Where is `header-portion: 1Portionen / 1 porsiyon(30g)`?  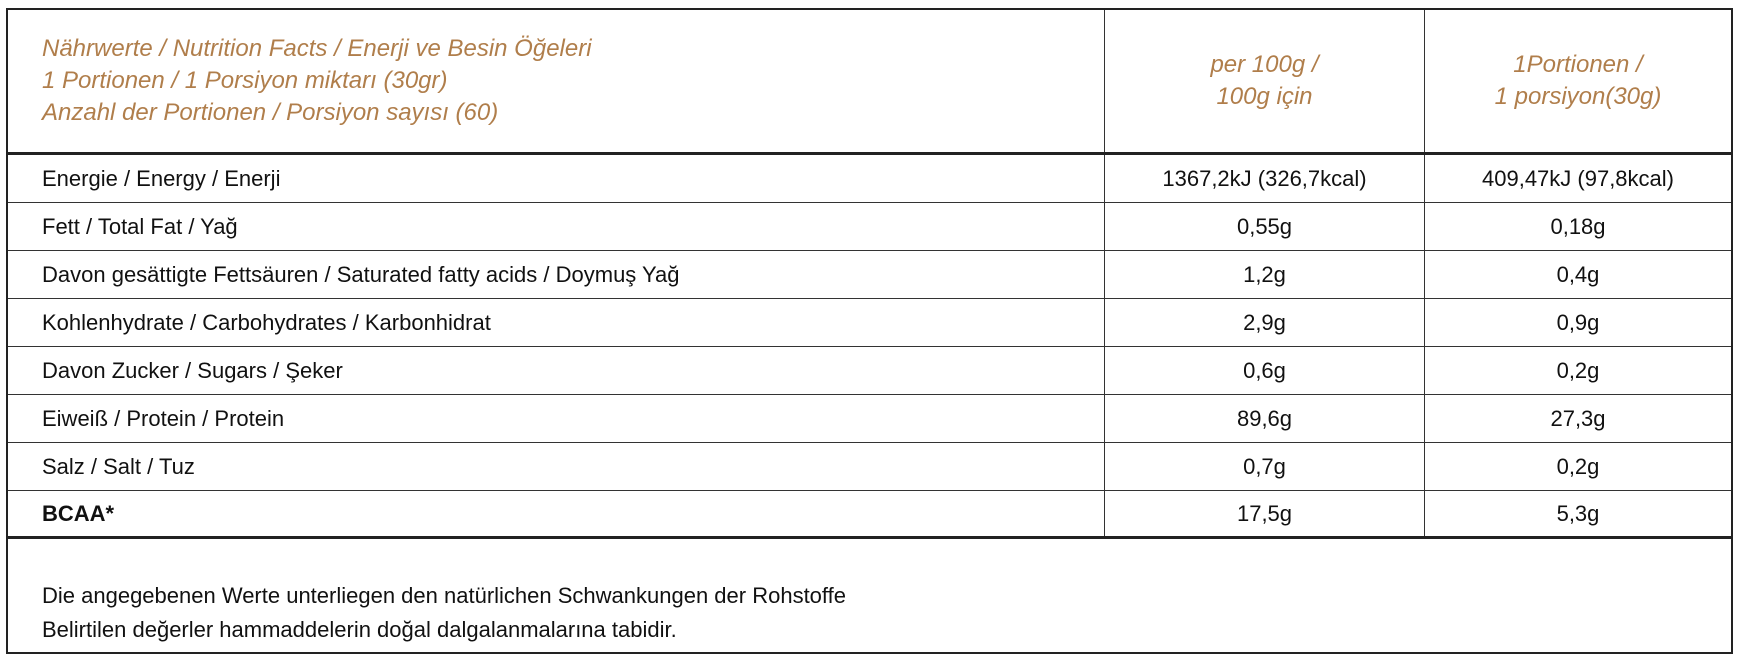 header-portion: 1Portionen / 1 porsiyon(30g) is located at coordinates (1578, 81).